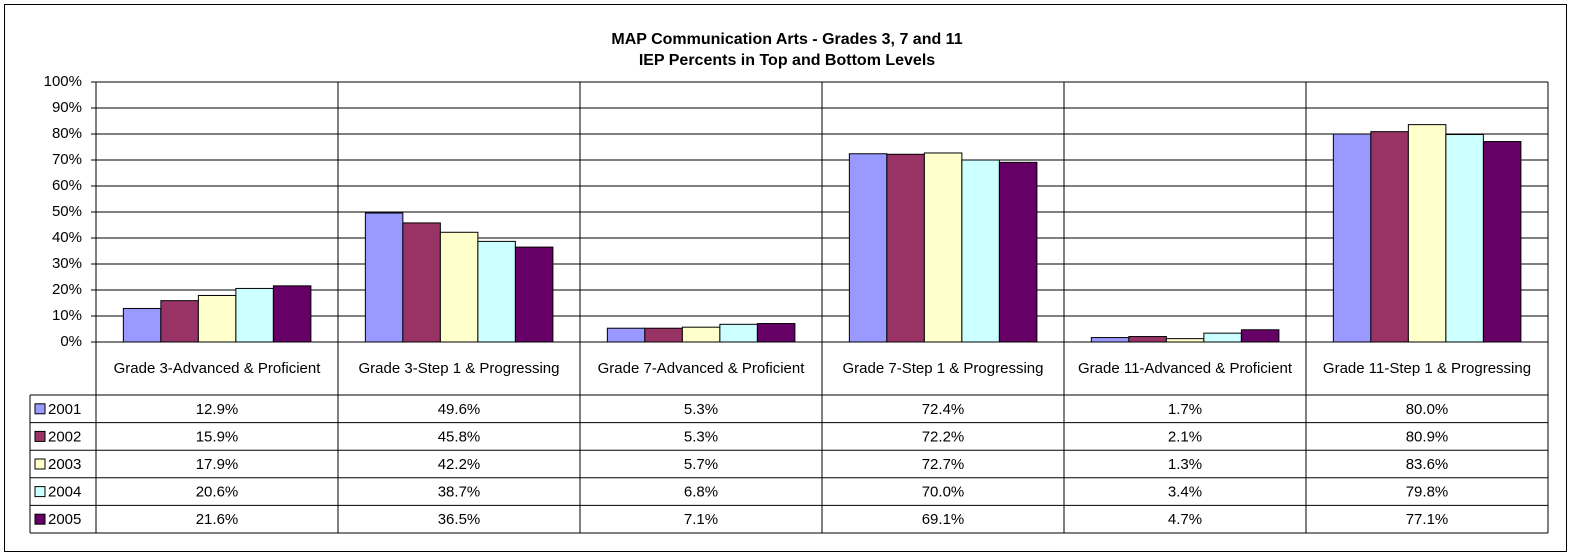 Image resolution: width=1573 pixels, height=556 pixels. Describe the element at coordinates (217, 409) in the screenshot. I see `table-value: 12.9%` at that location.